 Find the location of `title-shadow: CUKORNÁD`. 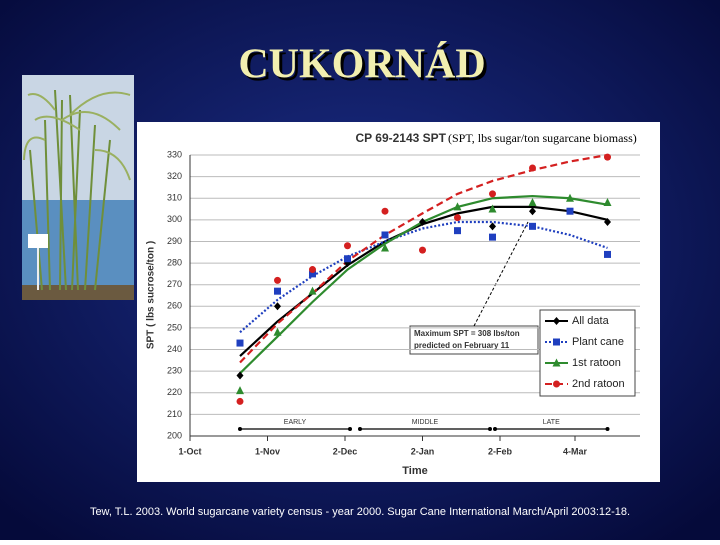

title-shadow: CUKORNÁD is located at coordinates (364, 67).